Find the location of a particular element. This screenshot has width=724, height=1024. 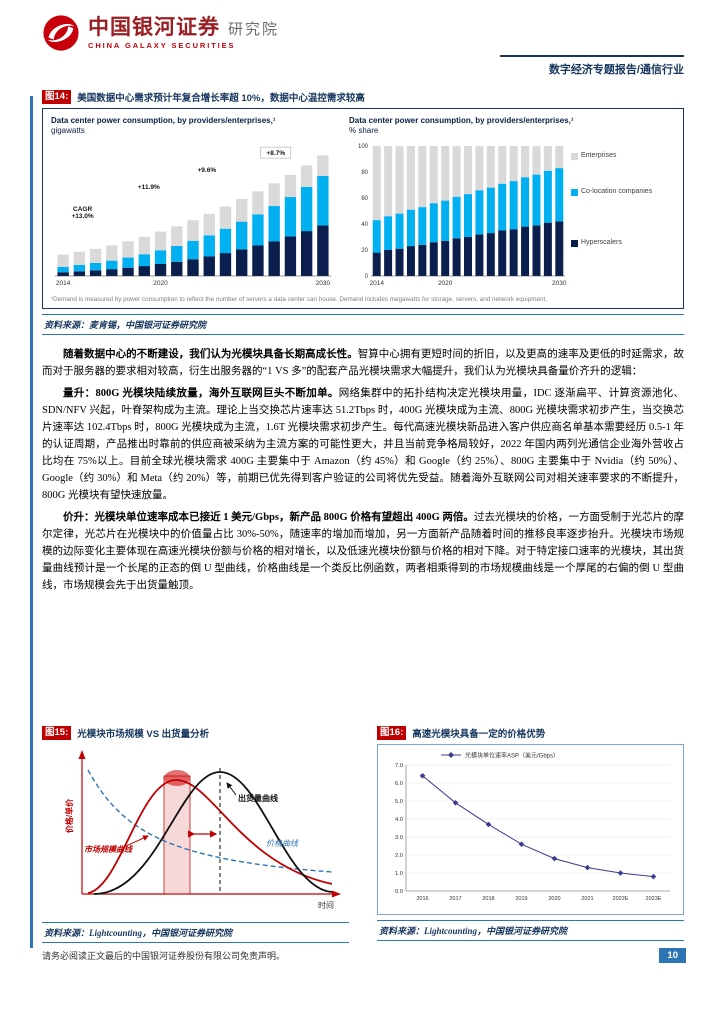

brand-name: 中国银河证券 is located at coordinates (154, 26).